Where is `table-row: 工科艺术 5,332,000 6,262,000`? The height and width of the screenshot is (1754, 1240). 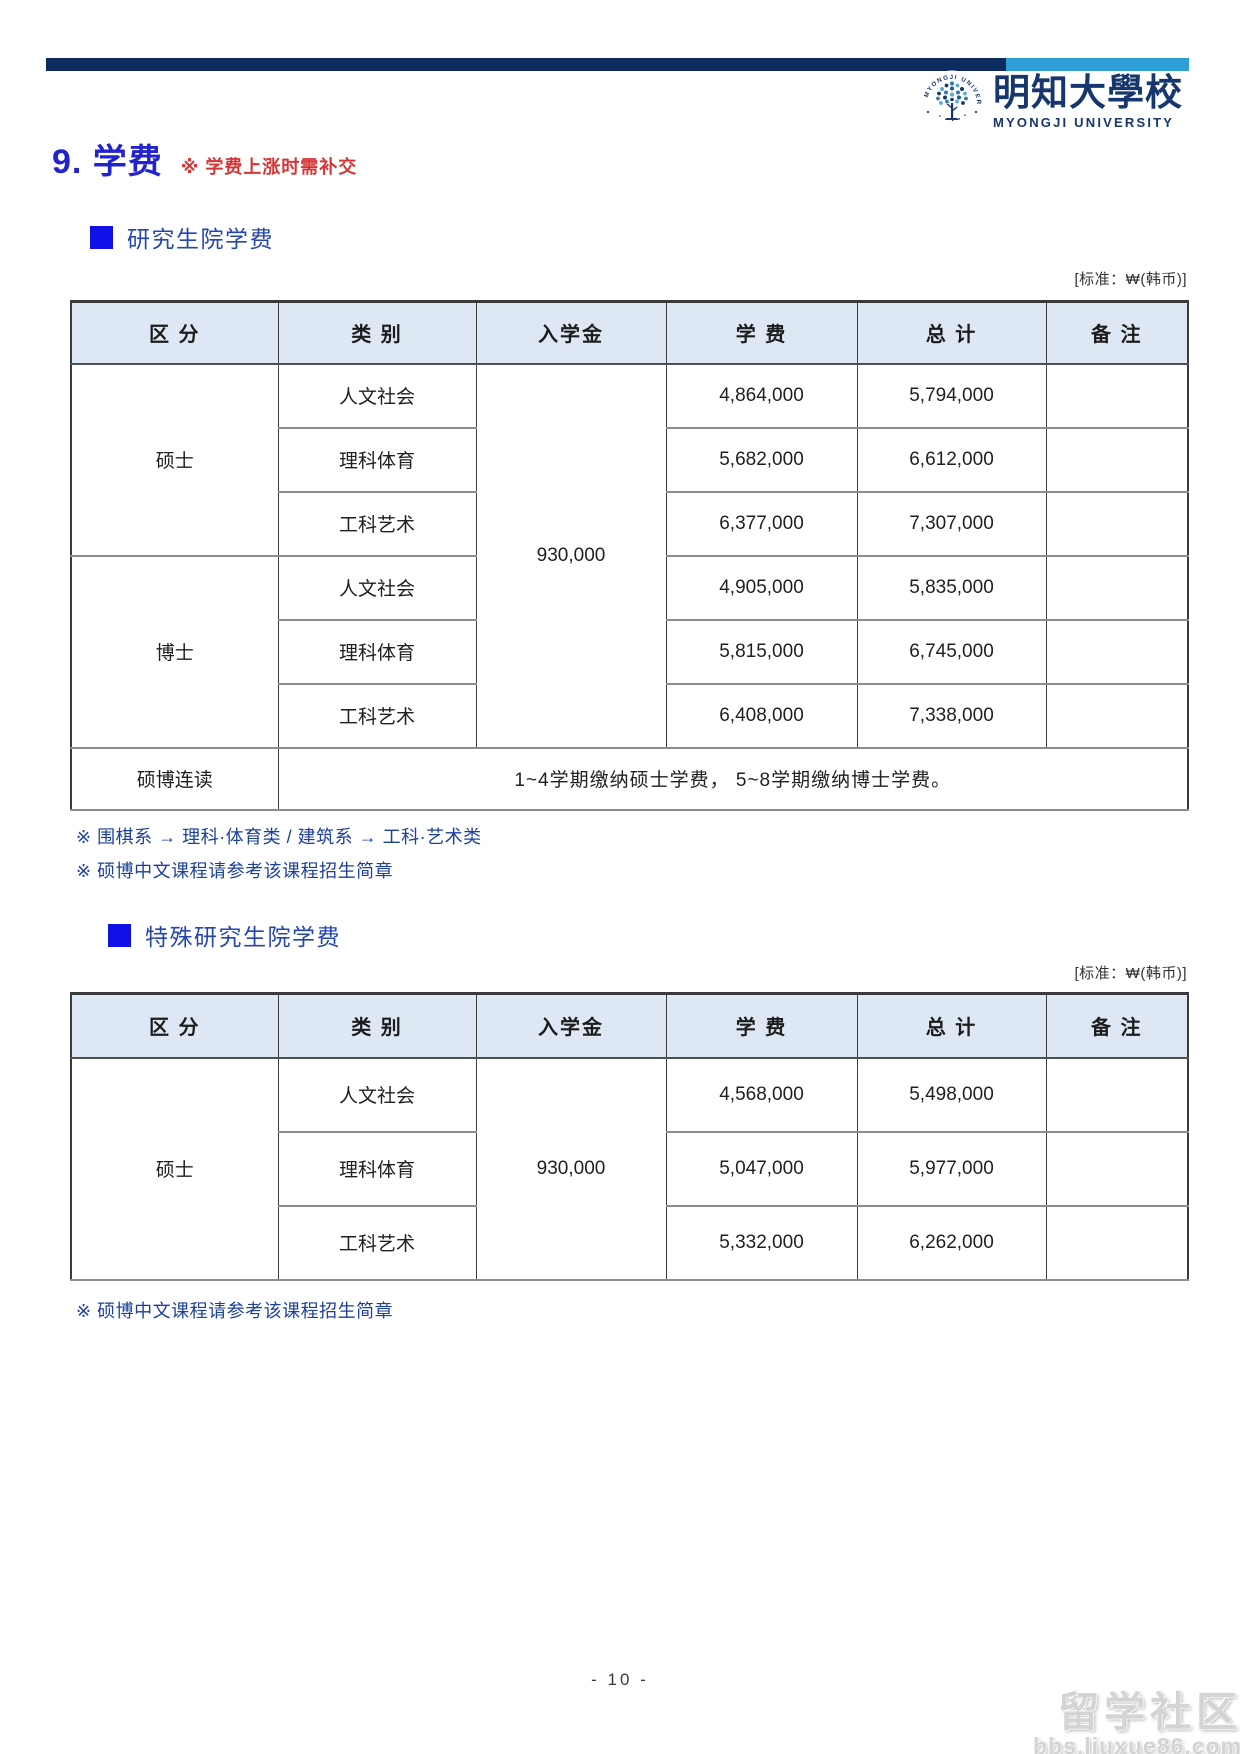
table-row: 工科艺术 5,332,000 6,262,000 is located at coordinates (630, 1242).